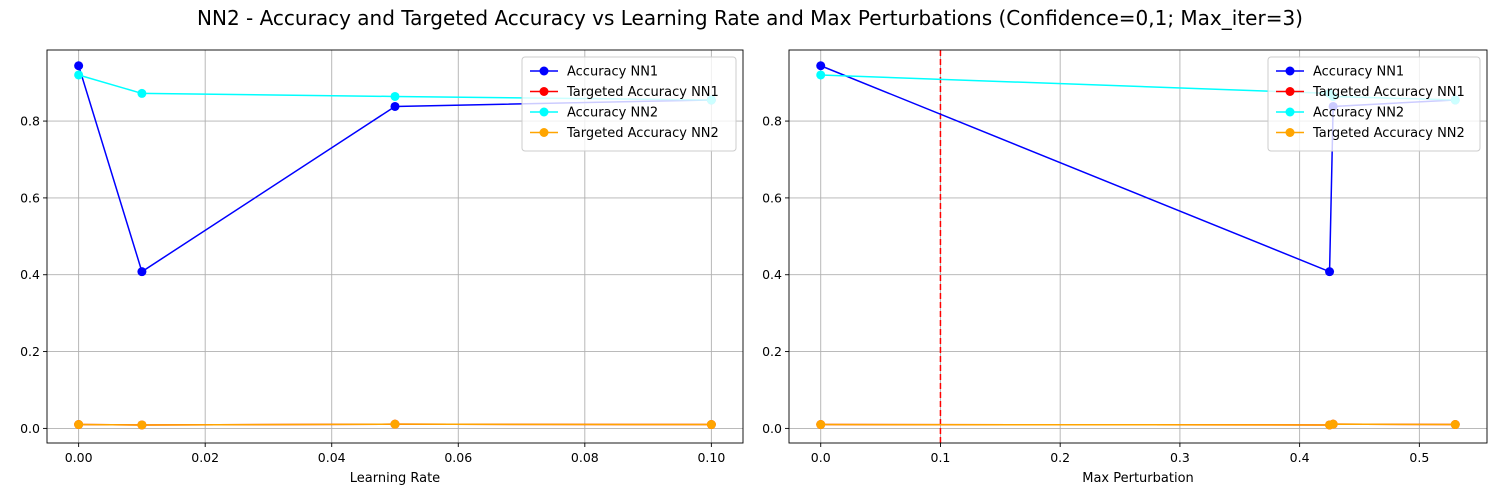 This screenshot has width=1500, height=500. I want to click on x-tick-label: 0.4, so click(1300, 457).